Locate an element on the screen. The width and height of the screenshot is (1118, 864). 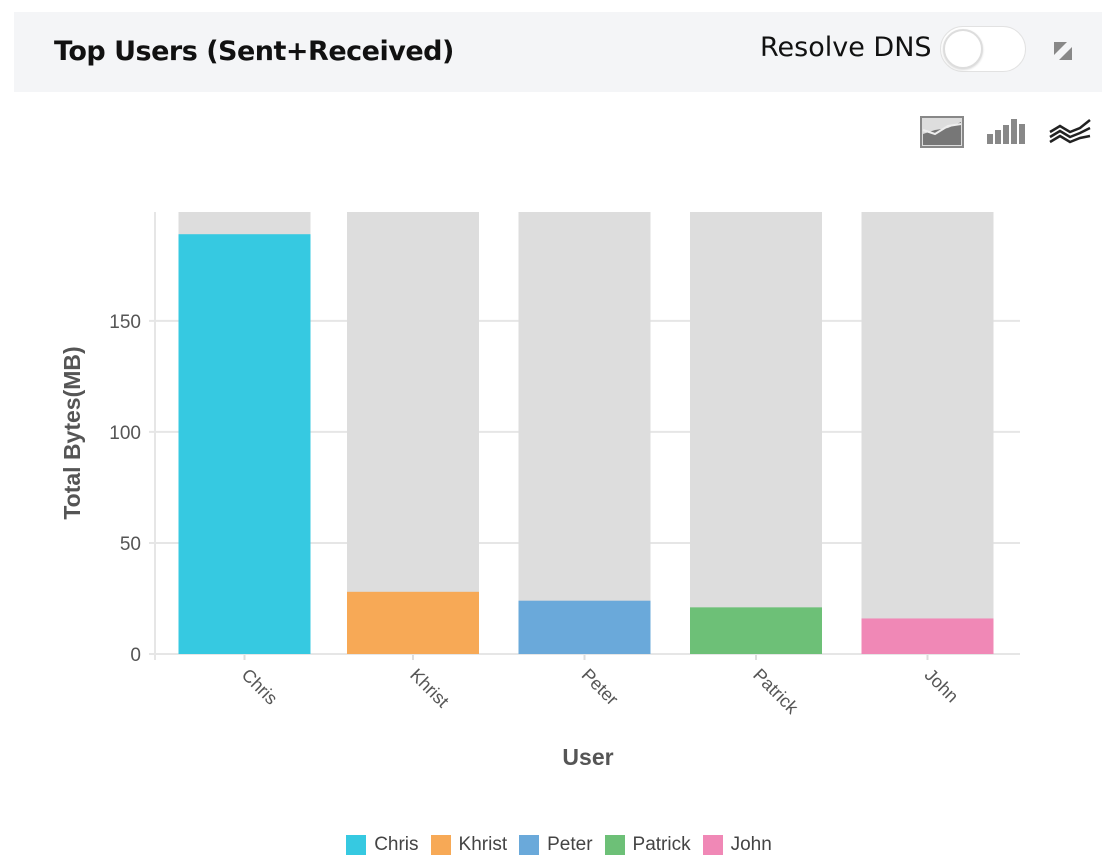
x-tick-label: Khrist is located at coordinates (429, 688).